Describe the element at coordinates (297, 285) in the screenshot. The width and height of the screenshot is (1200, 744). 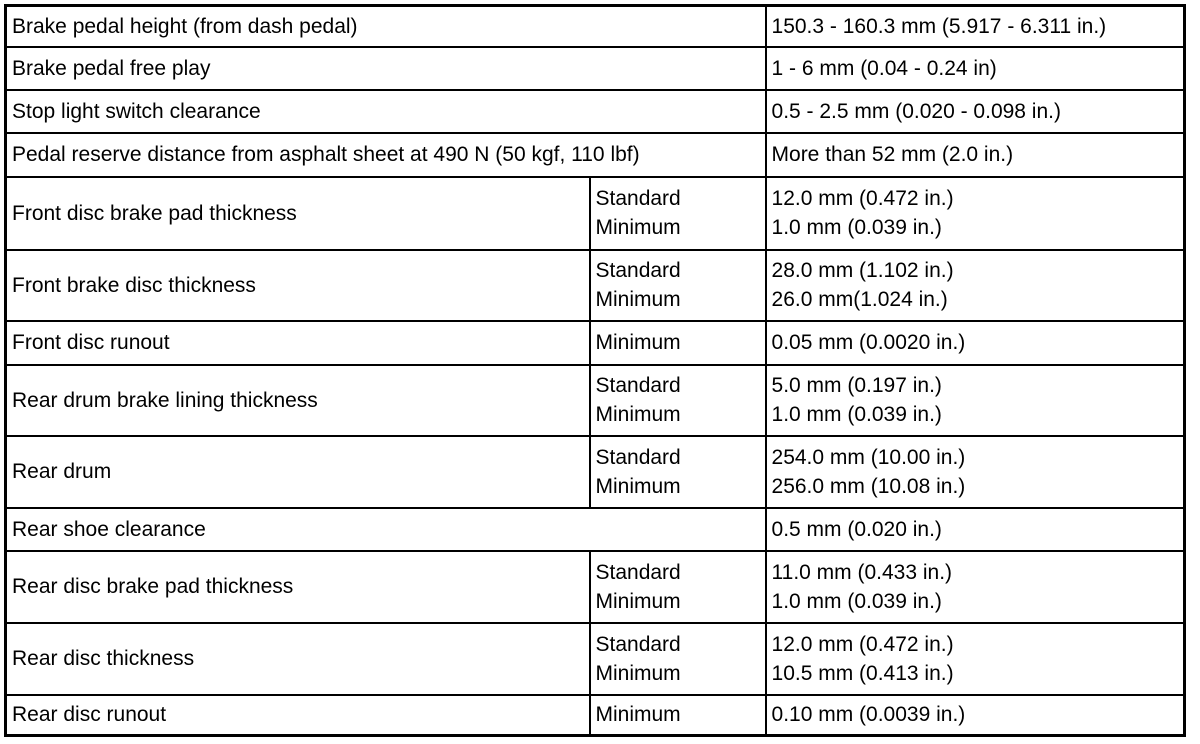
I see `item-cell: Front brake disc thickness` at that location.